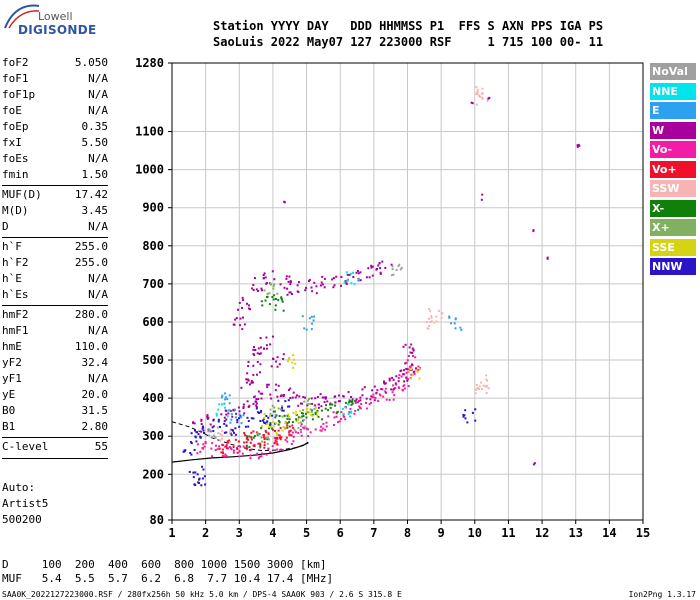  I want to click on param-name: foEp, so click(15, 126).